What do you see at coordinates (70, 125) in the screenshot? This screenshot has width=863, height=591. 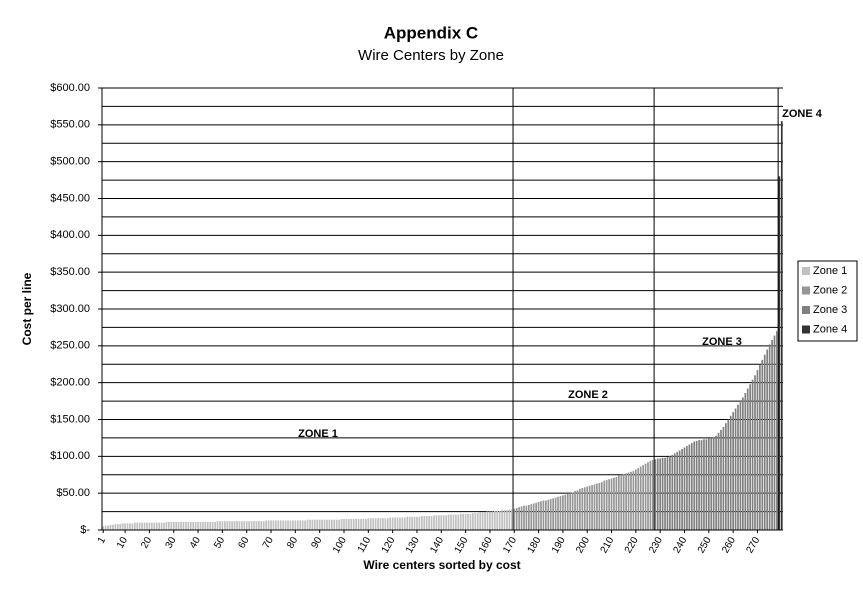 I see `y-tick-label: $550.00` at bounding box center [70, 125].